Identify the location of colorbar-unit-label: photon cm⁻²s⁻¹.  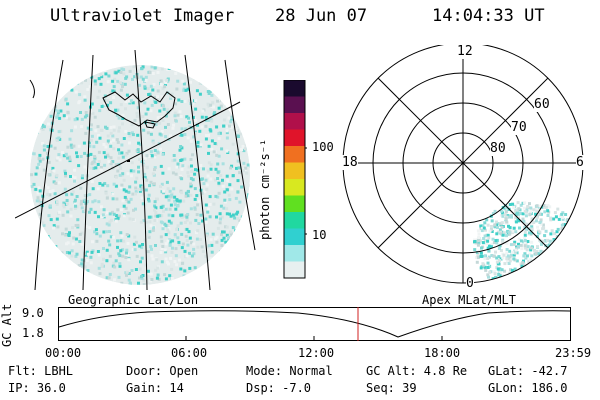
(265, 189).